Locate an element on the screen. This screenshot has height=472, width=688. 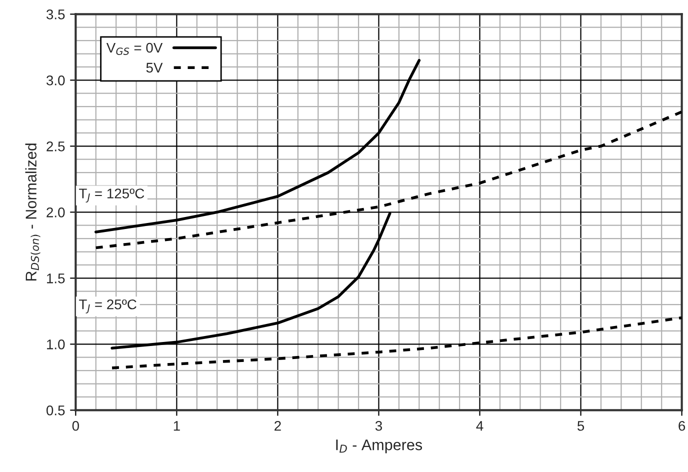
y-tick-label: 1.5 is located at coordinates (56, 279).